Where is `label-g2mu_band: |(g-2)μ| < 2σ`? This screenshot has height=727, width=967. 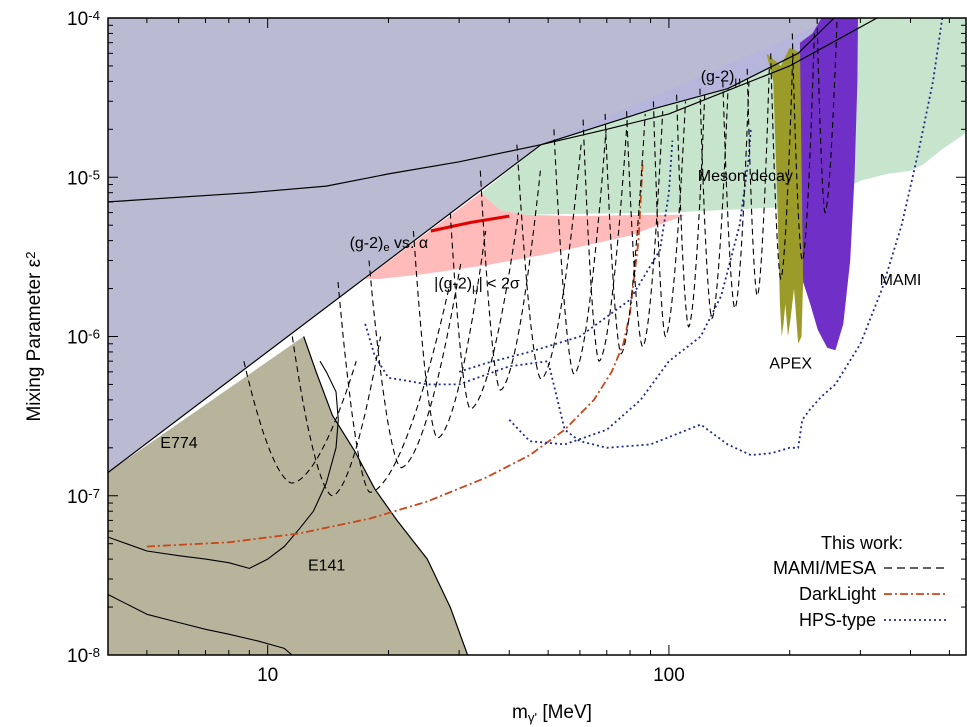
label-g2mu_band: |(g-2)μ| < 2σ is located at coordinates (477, 285).